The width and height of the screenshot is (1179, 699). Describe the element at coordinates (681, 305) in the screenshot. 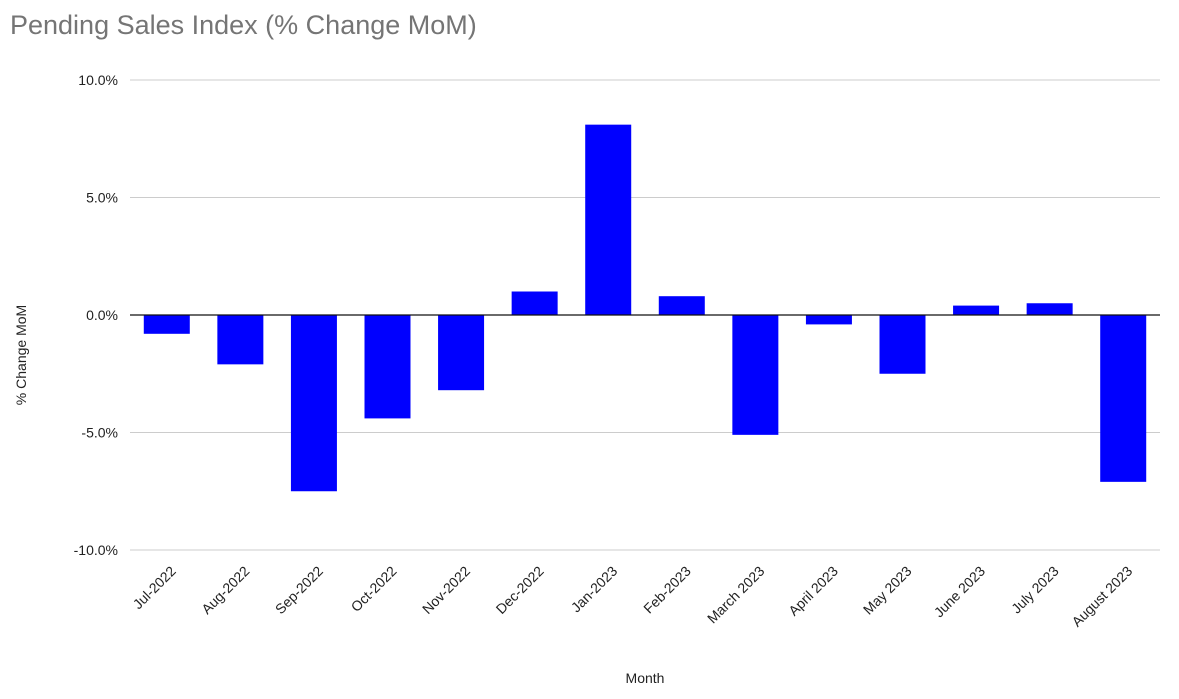

I see `bar-feb-2023` at that location.